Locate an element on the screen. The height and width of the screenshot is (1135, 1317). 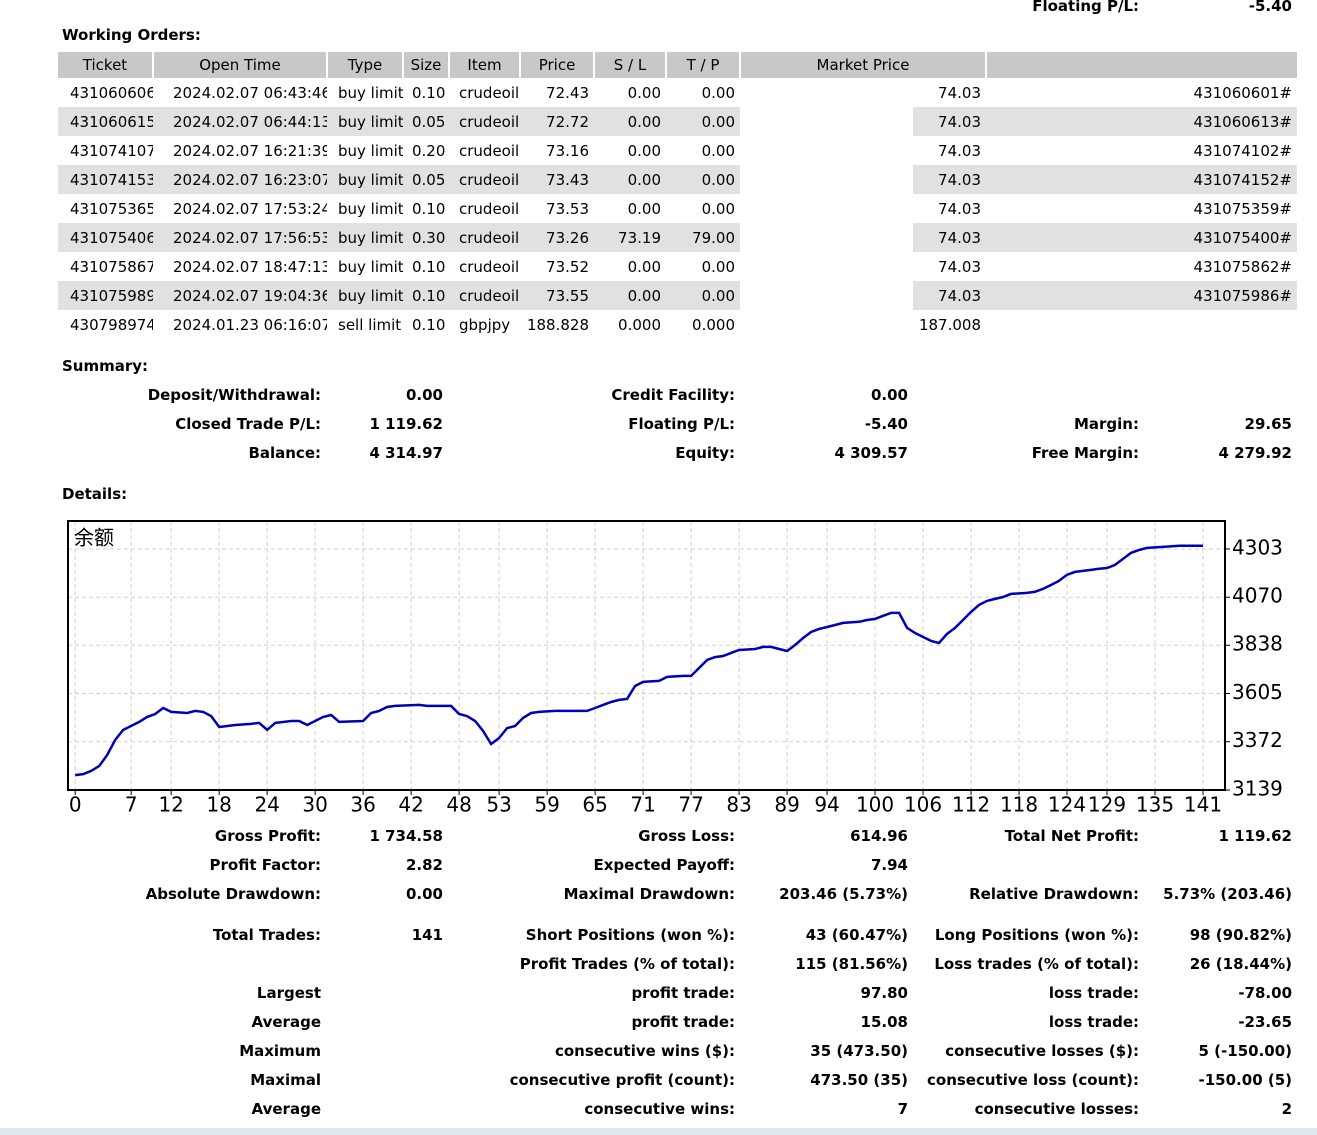
column-header-blank is located at coordinates (1141, 65).